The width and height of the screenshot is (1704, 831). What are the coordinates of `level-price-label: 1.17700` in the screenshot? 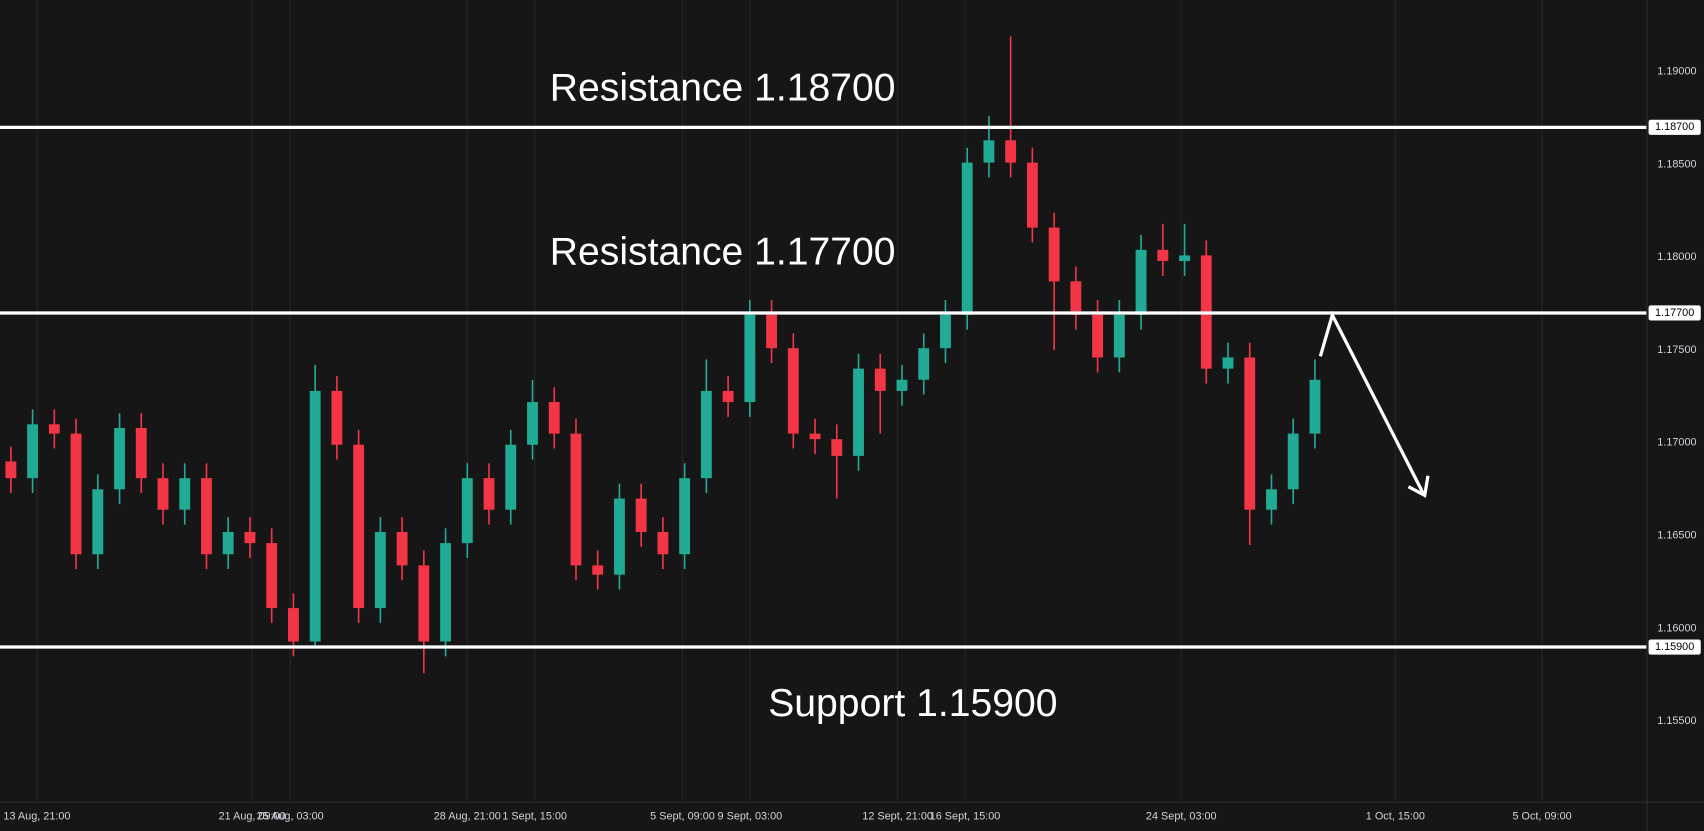 It's located at (1674, 313).